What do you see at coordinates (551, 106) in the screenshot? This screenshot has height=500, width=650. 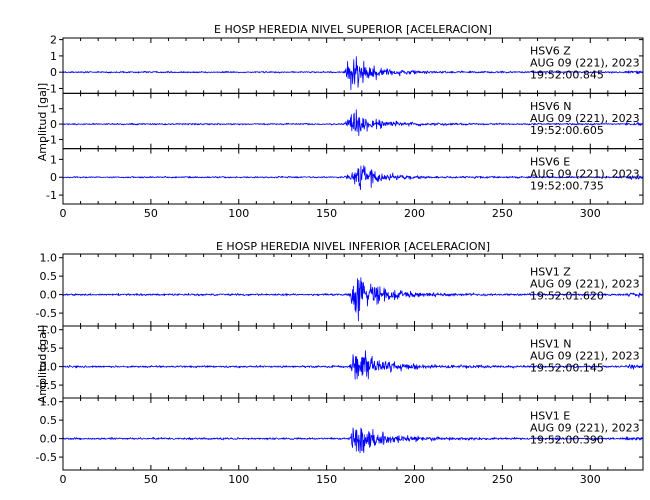 I see `station-label: HSV6 N` at bounding box center [551, 106].